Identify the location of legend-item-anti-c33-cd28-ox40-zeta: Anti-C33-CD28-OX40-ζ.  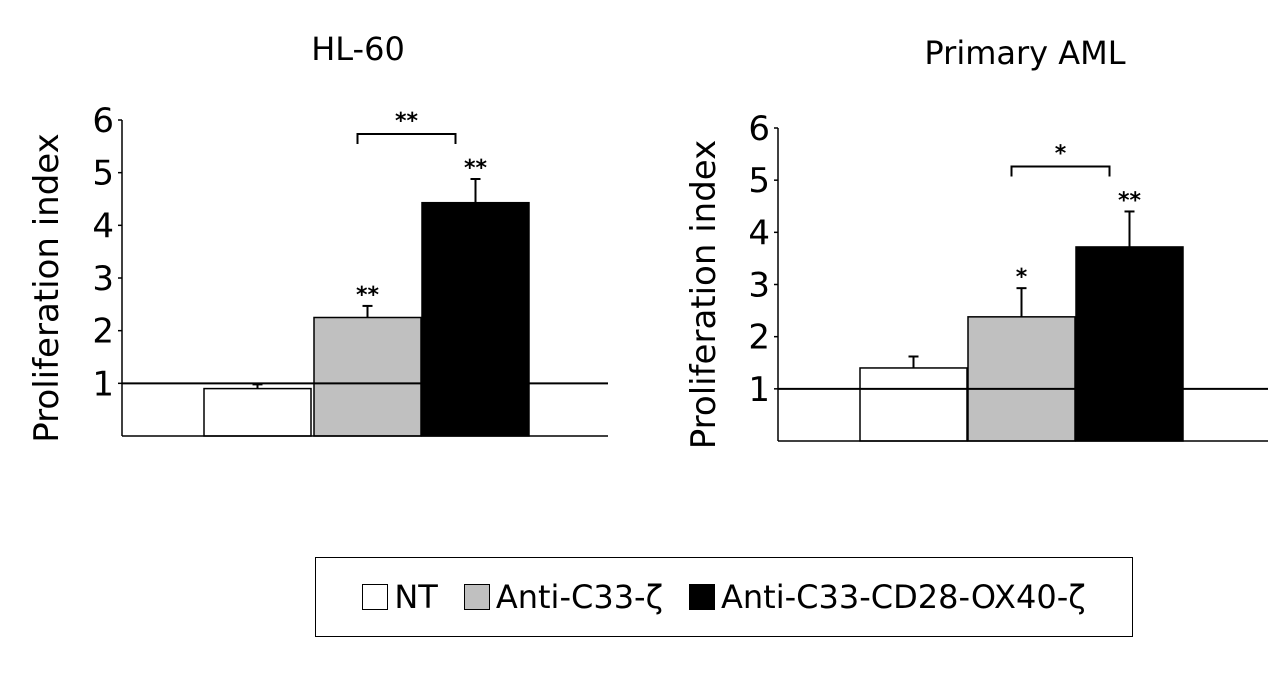
(887, 597).